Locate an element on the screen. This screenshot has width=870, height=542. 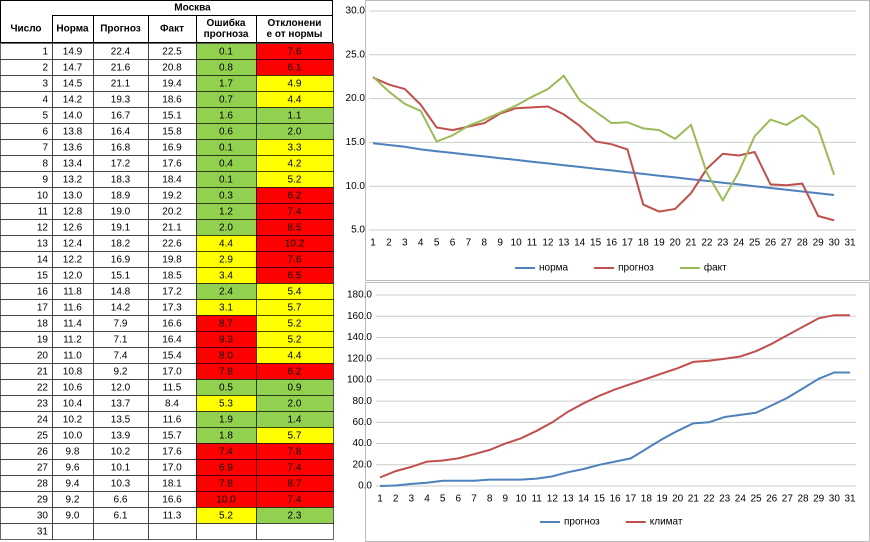
cell-text: 18.5 is located at coordinates (172, 276).